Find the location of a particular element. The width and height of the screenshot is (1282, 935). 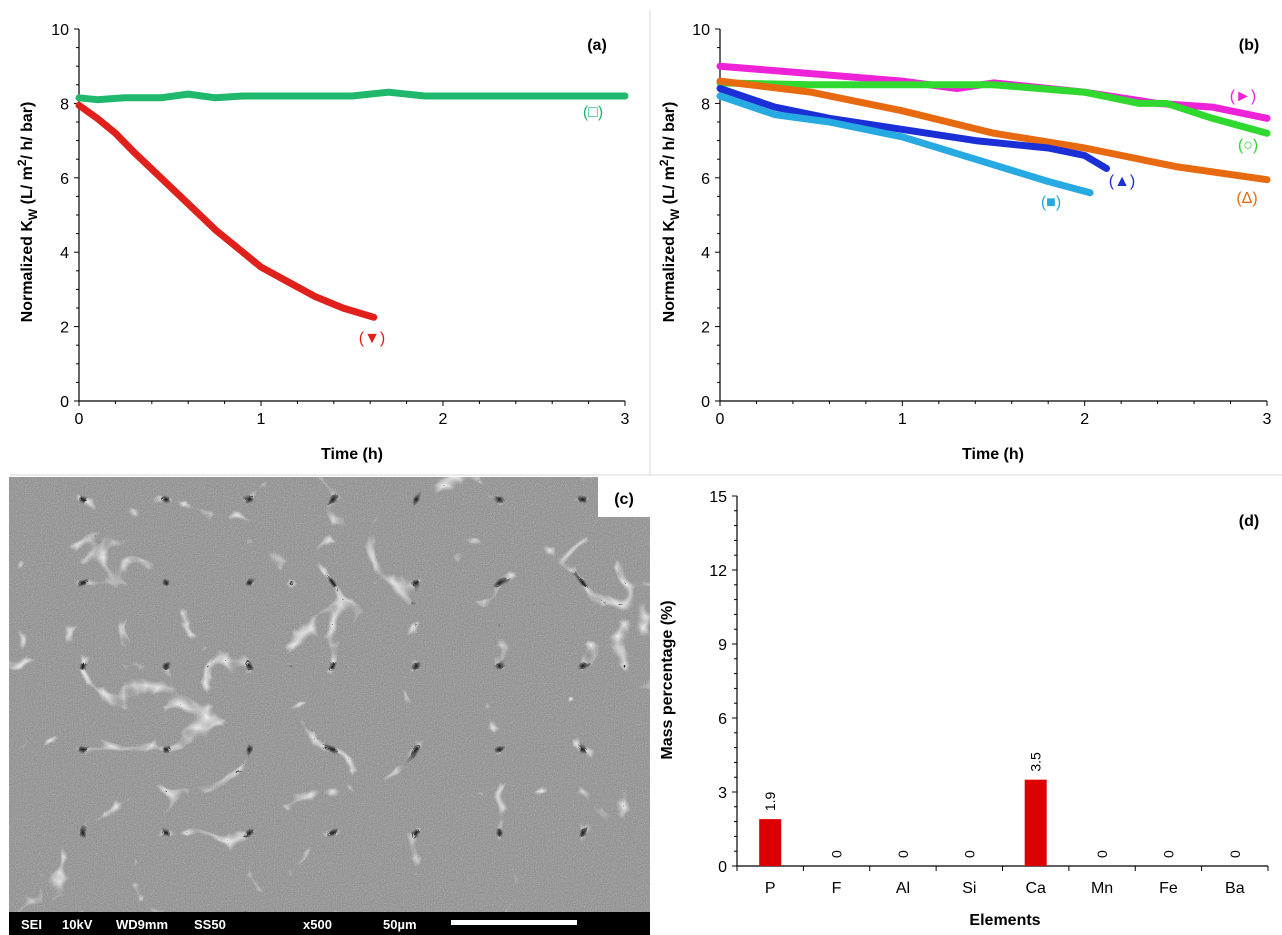

panel-b-y-axis-title: Normalized KW (L/ m2/ h/ bar) is located at coordinates (669, 212).